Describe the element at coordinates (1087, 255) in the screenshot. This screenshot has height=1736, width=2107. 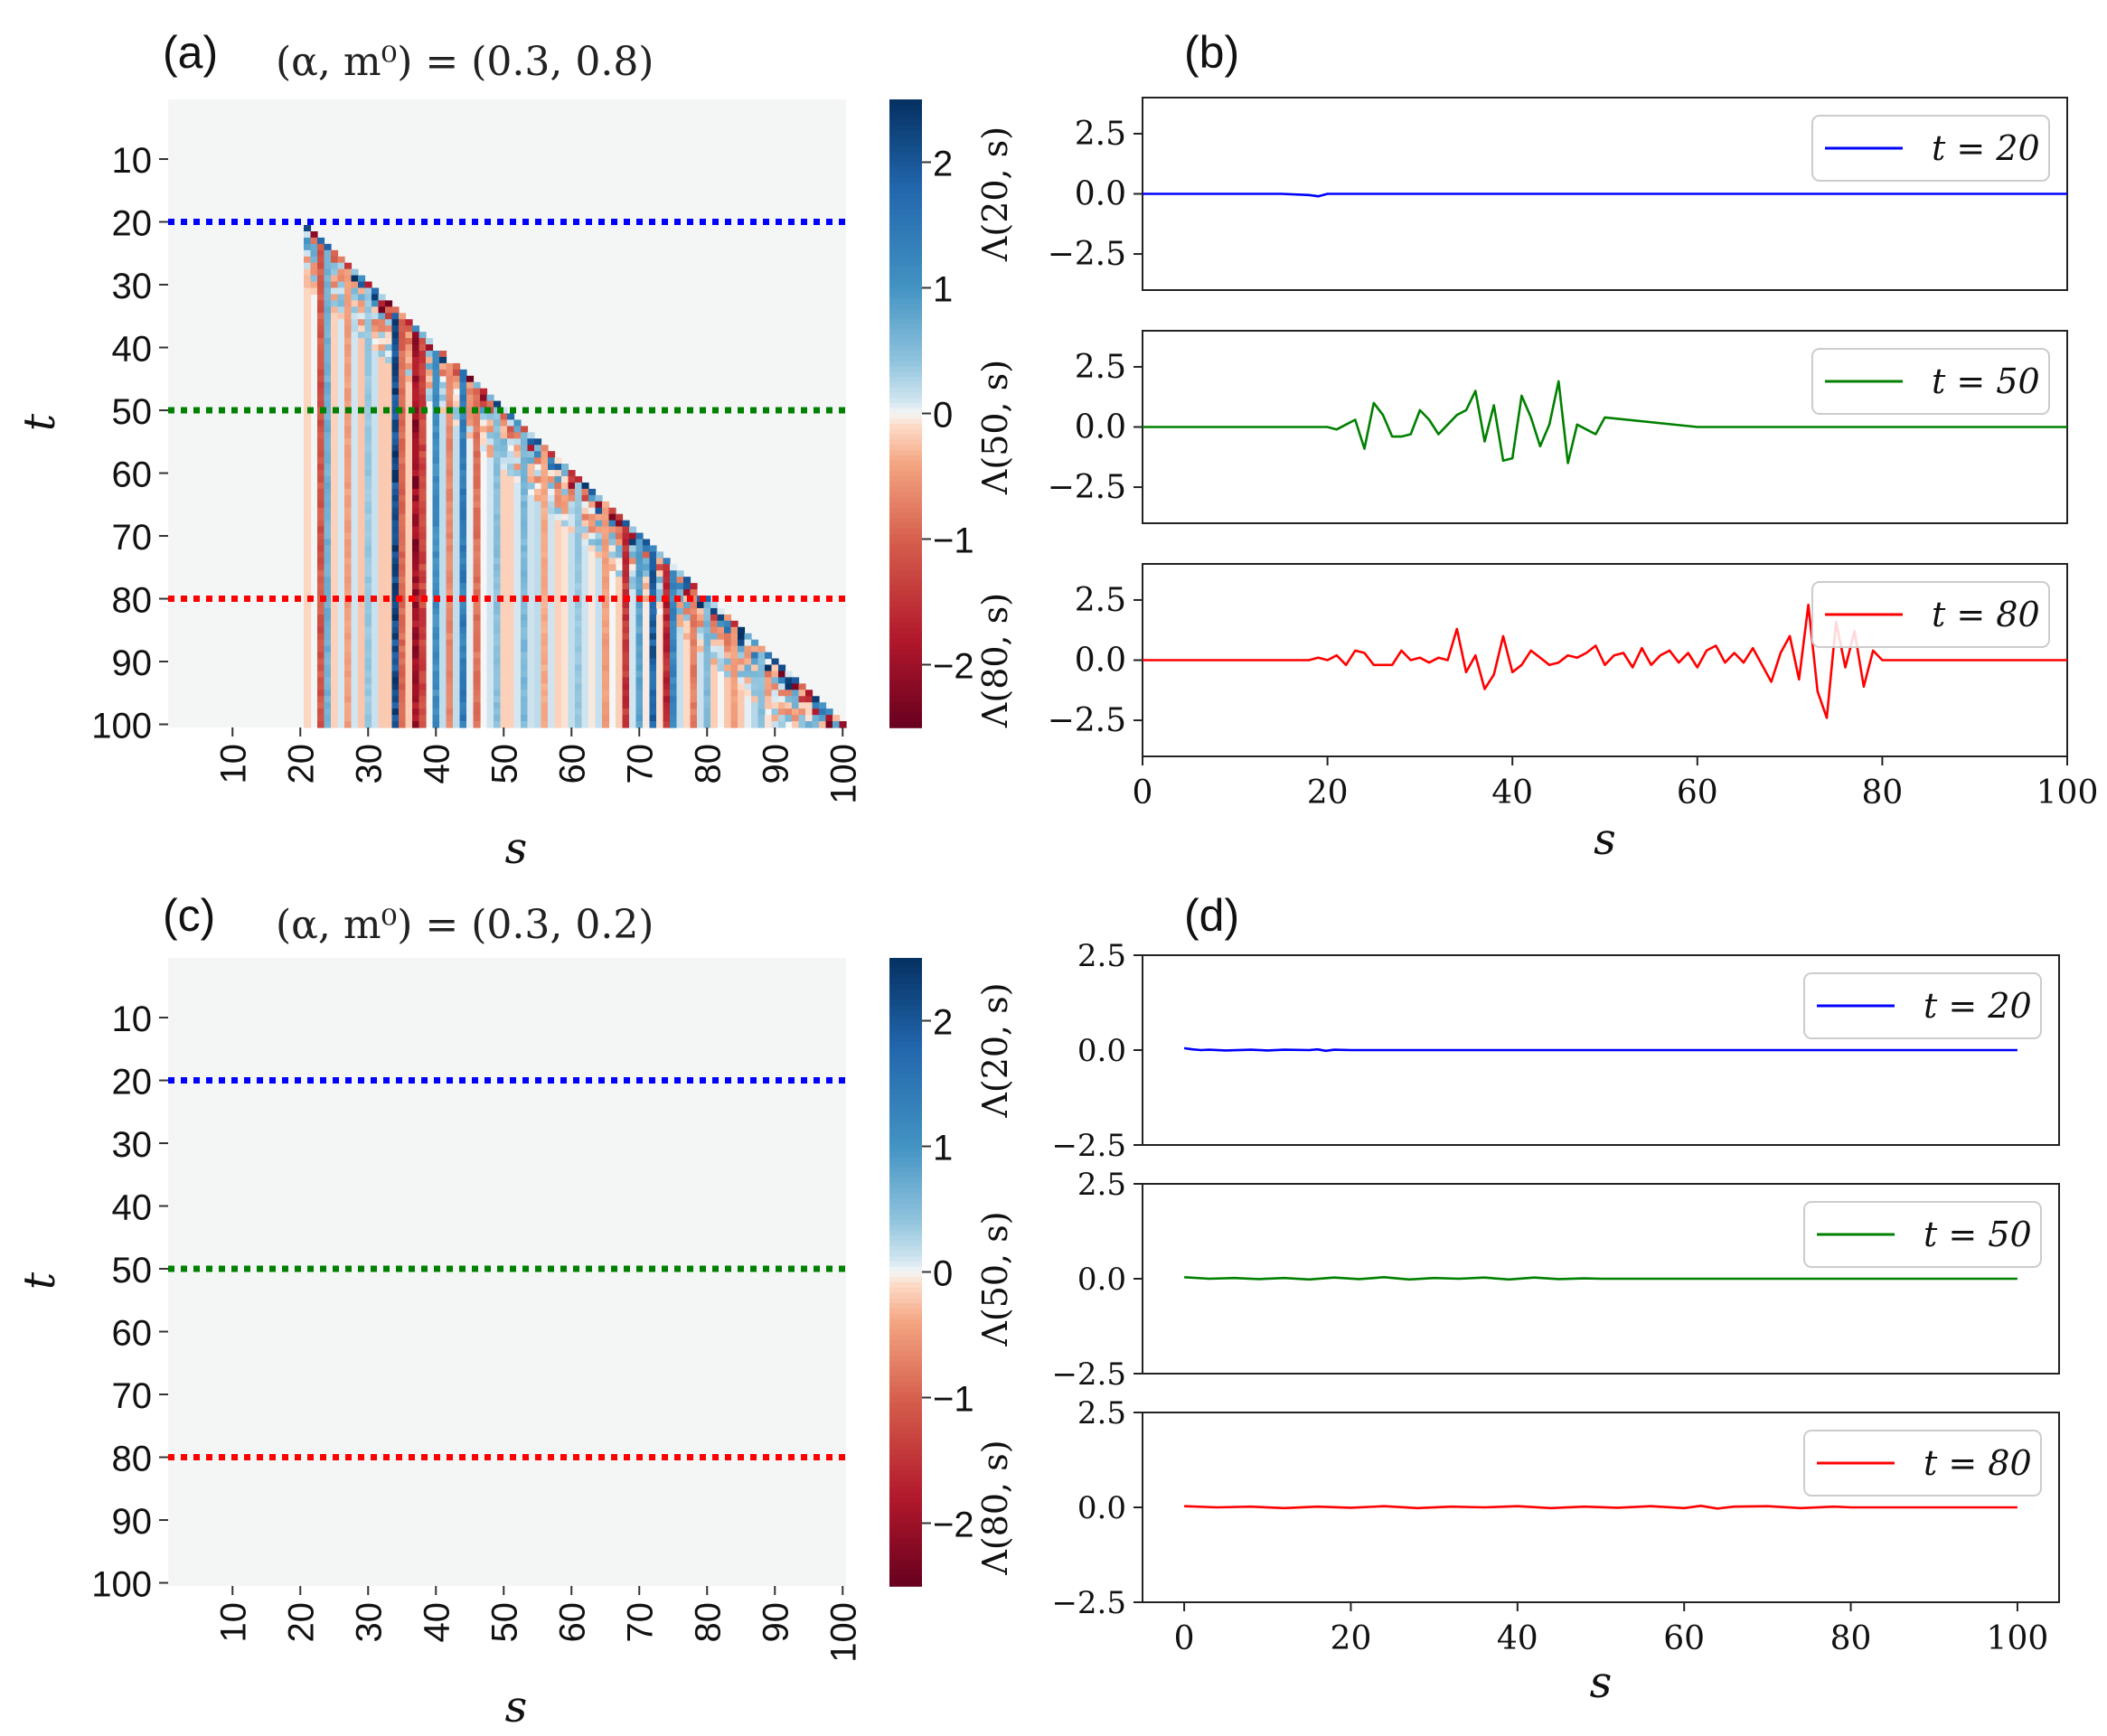
I see `y-tick-label: −2.5` at that location.